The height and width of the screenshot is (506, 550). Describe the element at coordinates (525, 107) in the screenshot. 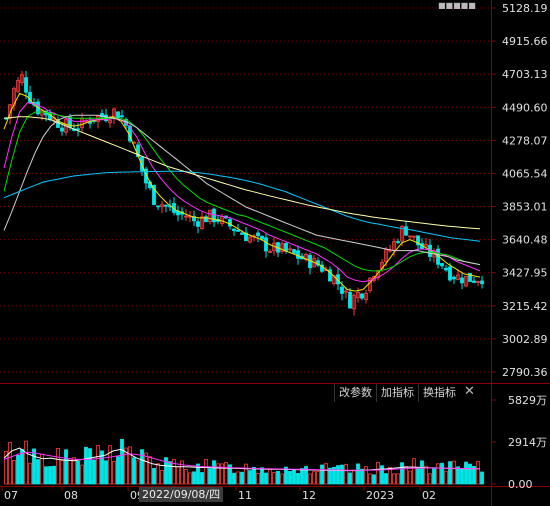

I see `price-tick-label: 4490.60` at that location.